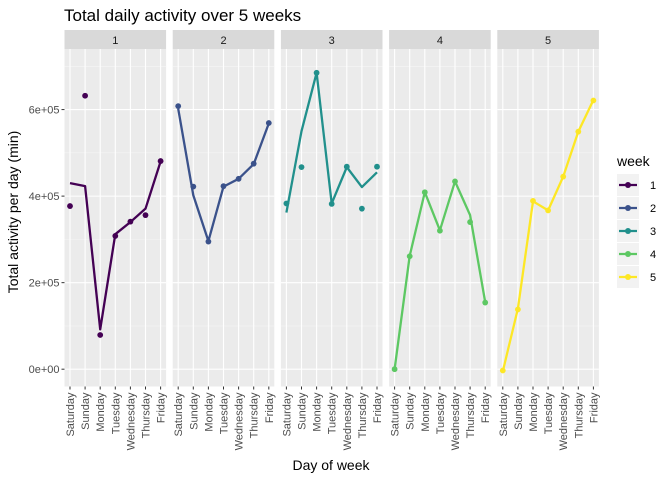 The height and width of the screenshot is (485, 672). I want to click on legend-entry-2: 2, so click(636, 208).